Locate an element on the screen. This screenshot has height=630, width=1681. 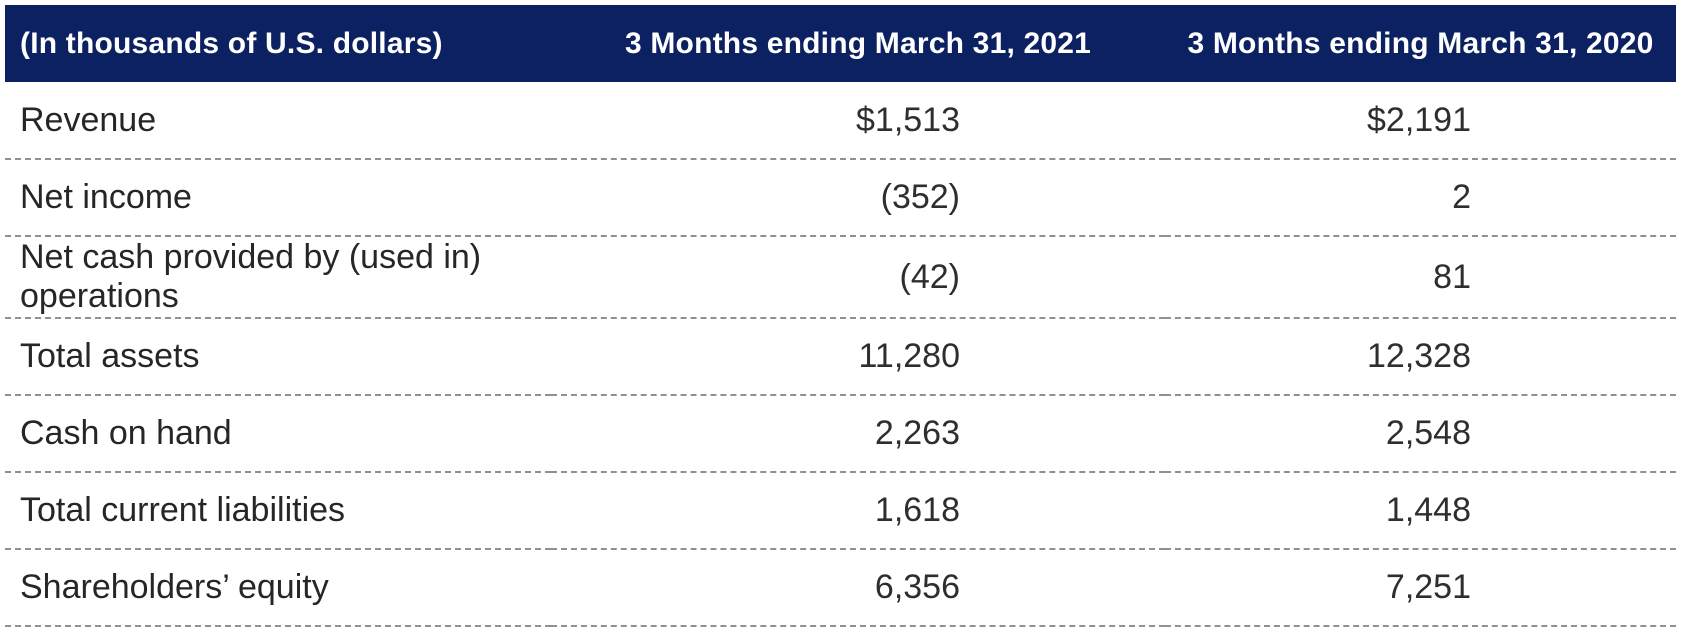
value-2020: 7,251 is located at coordinates (1420, 588).